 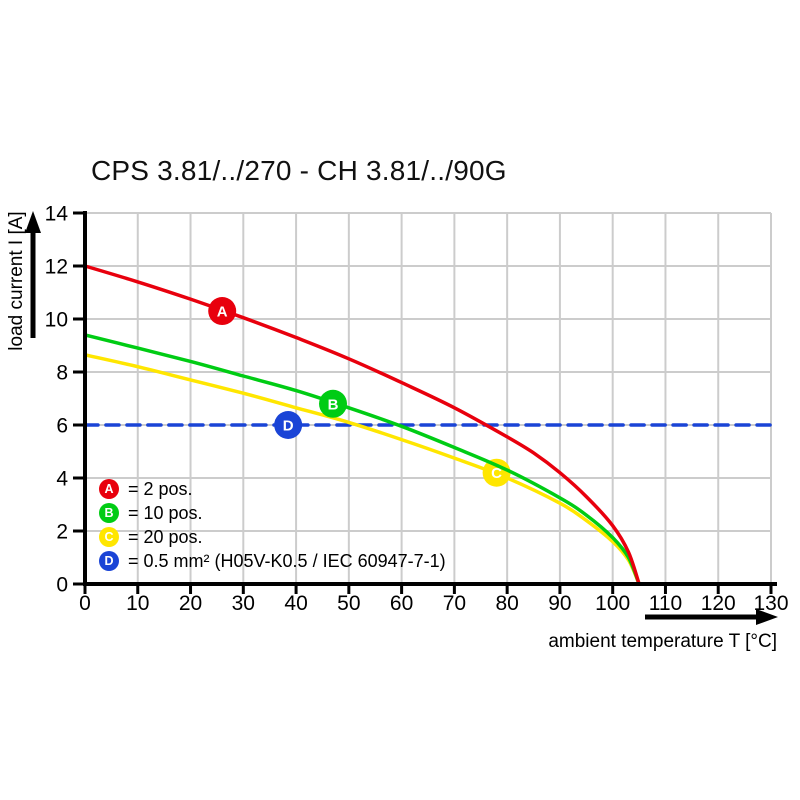 What do you see at coordinates (160, 488) in the screenshot?
I see `legend-label-A: = 2 pos.` at bounding box center [160, 488].